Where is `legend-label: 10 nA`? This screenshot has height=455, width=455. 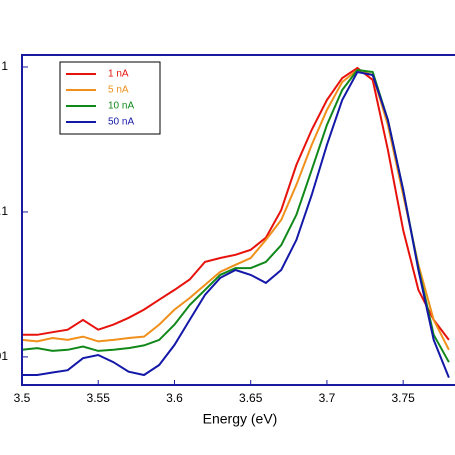 legend-label: 10 nA is located at coordinates (121, 106).